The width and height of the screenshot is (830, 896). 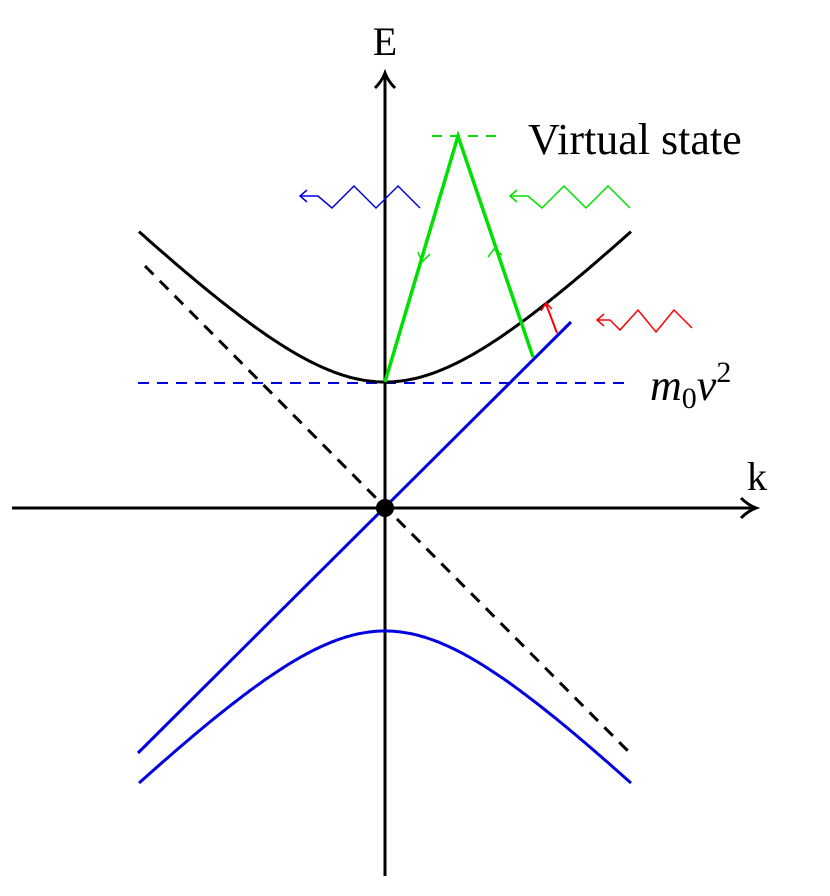 What do you see at coordinates (689, 398) in the screenshot?
I see `mass-subscript: 0` at bounding box center [689, 398].